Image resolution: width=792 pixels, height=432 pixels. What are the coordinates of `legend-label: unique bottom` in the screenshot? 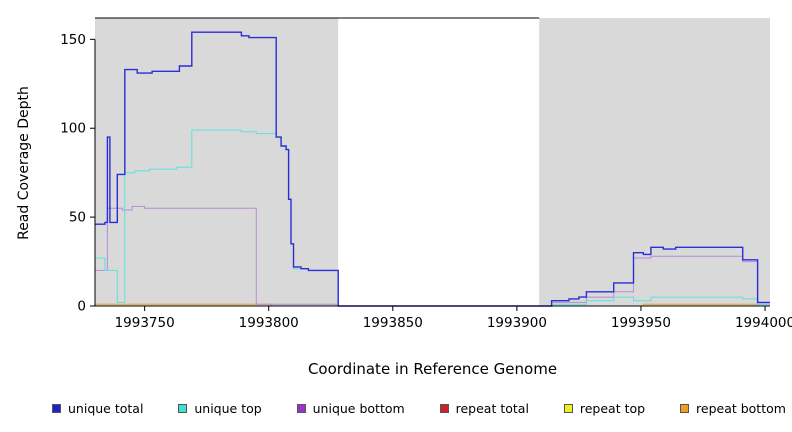 It's located at (358, 408).